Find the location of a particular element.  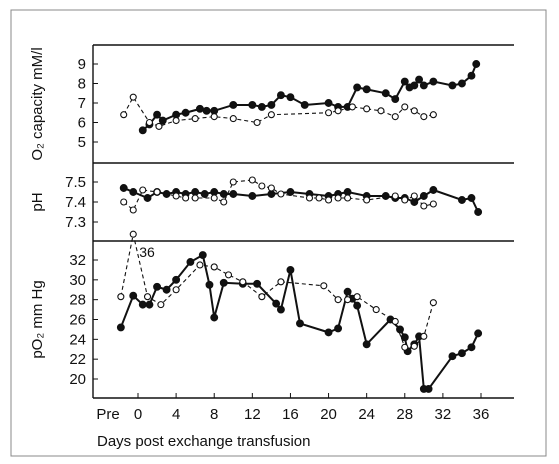

x-tick-label: 20 is located at coordinates (328, 414).